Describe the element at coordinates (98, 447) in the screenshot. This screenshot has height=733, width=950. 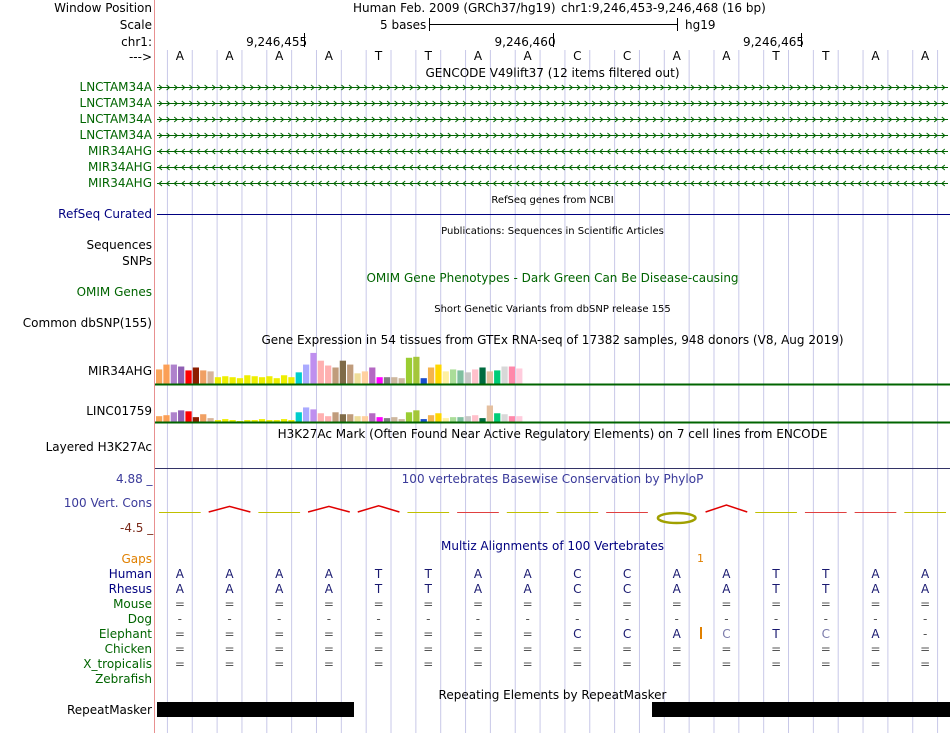
I see `h3k27ac-label: Layered H3K27Ac` at that location.